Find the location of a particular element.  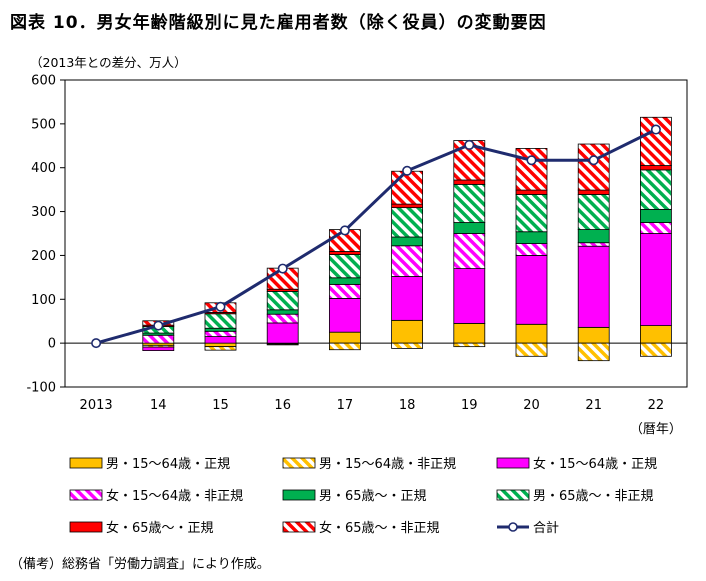

y-tick-label: 400 is located at coordinates (43, 168).